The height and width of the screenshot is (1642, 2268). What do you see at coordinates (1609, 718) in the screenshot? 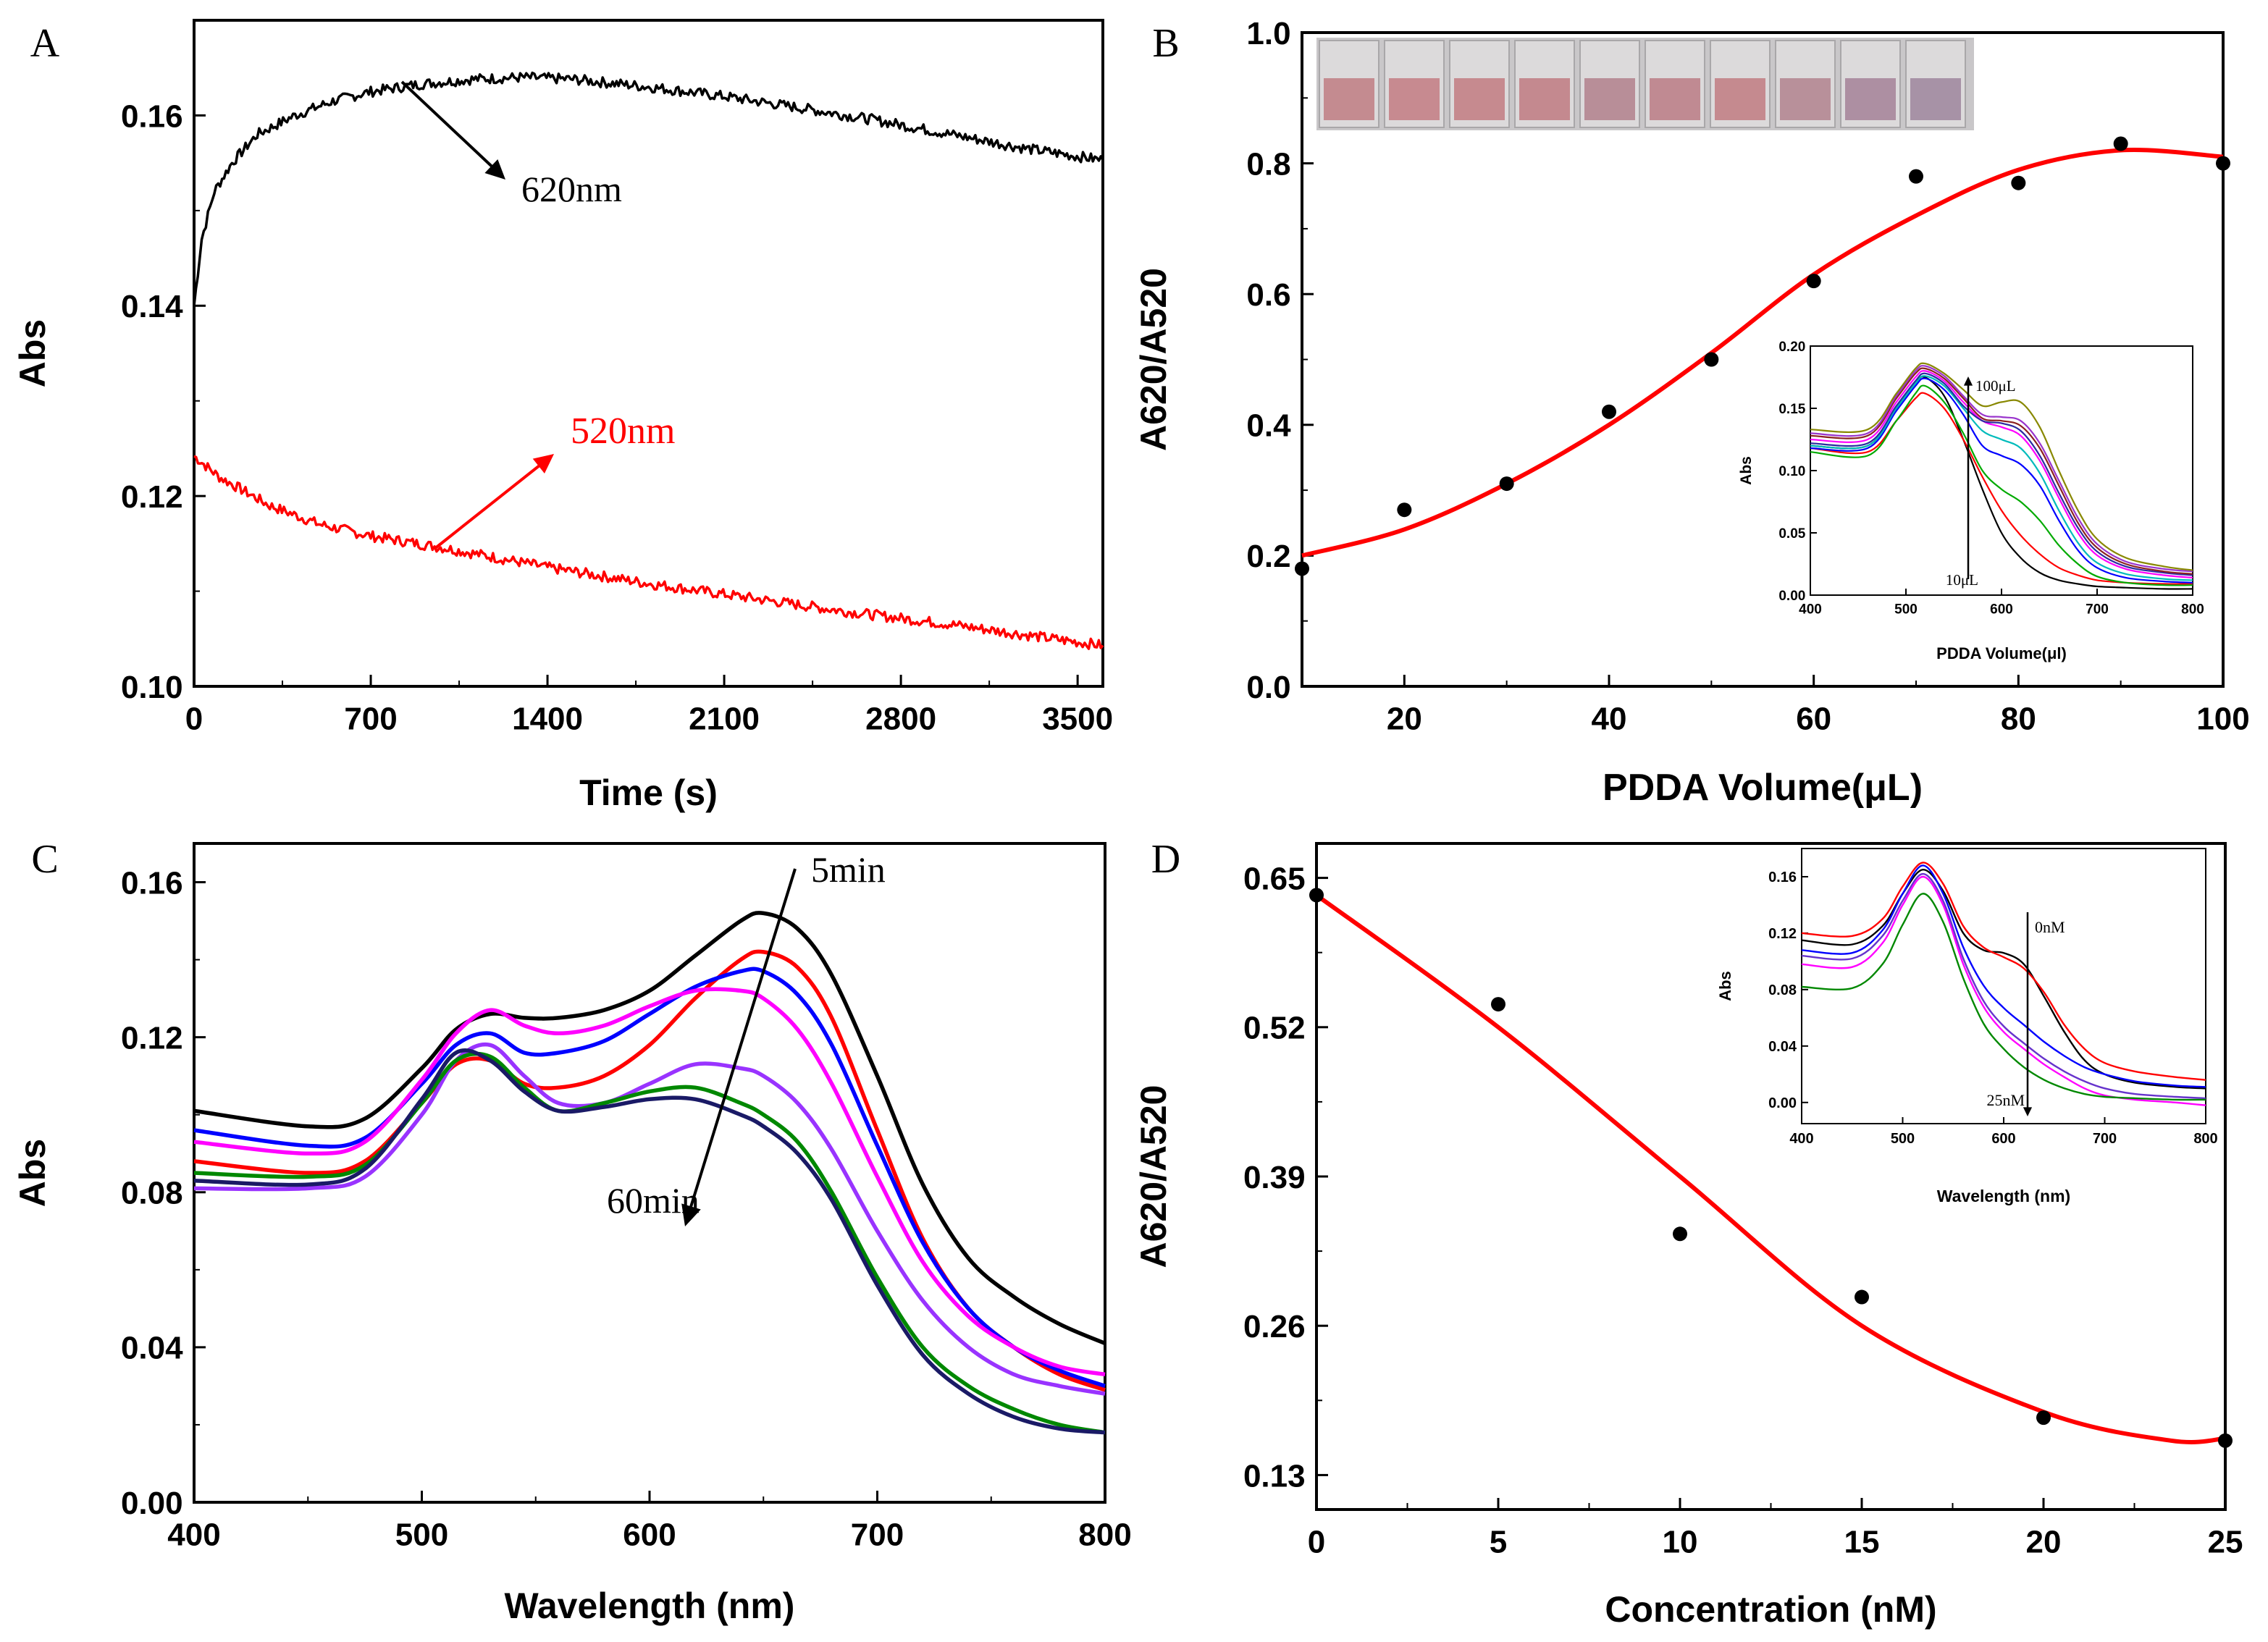
I see `panel-b-x-tick-label: 40` at bounding box center [1609, 718].